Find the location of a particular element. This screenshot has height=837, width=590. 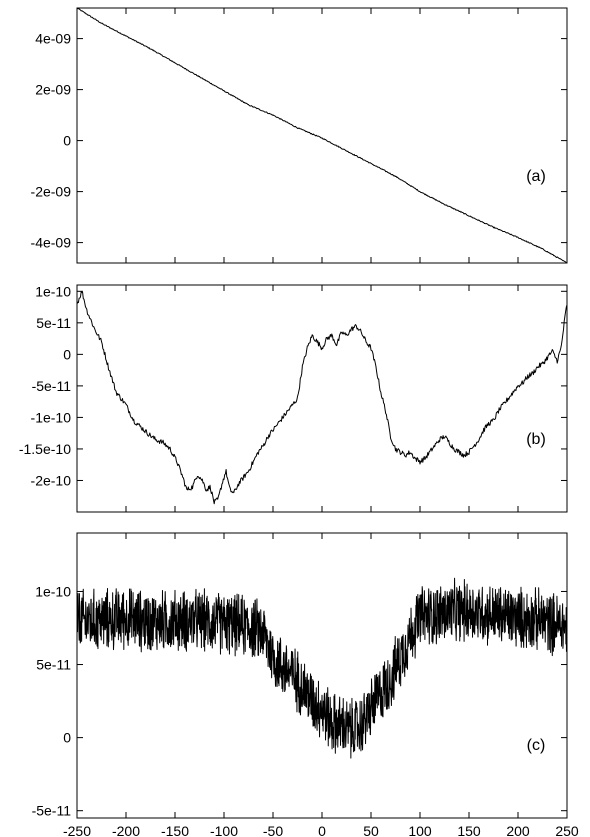

panel-b-y-tick-label: 1e-10 is located at coordinates (53, 291).